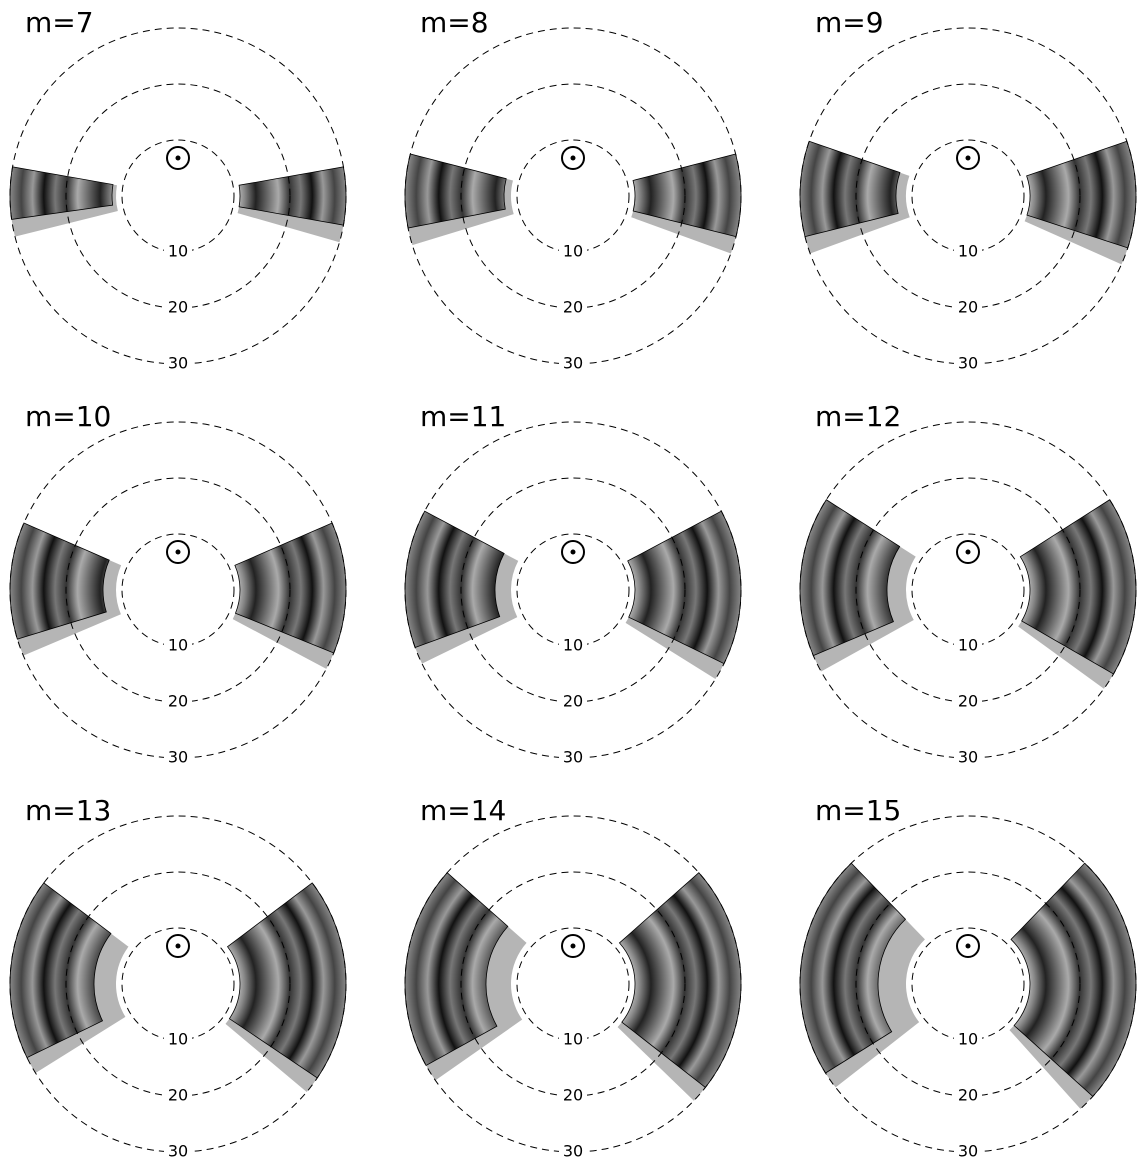 This screenshot has height=1158, width=1147. I want to click on panel-title: m=12, so click(858, 416).